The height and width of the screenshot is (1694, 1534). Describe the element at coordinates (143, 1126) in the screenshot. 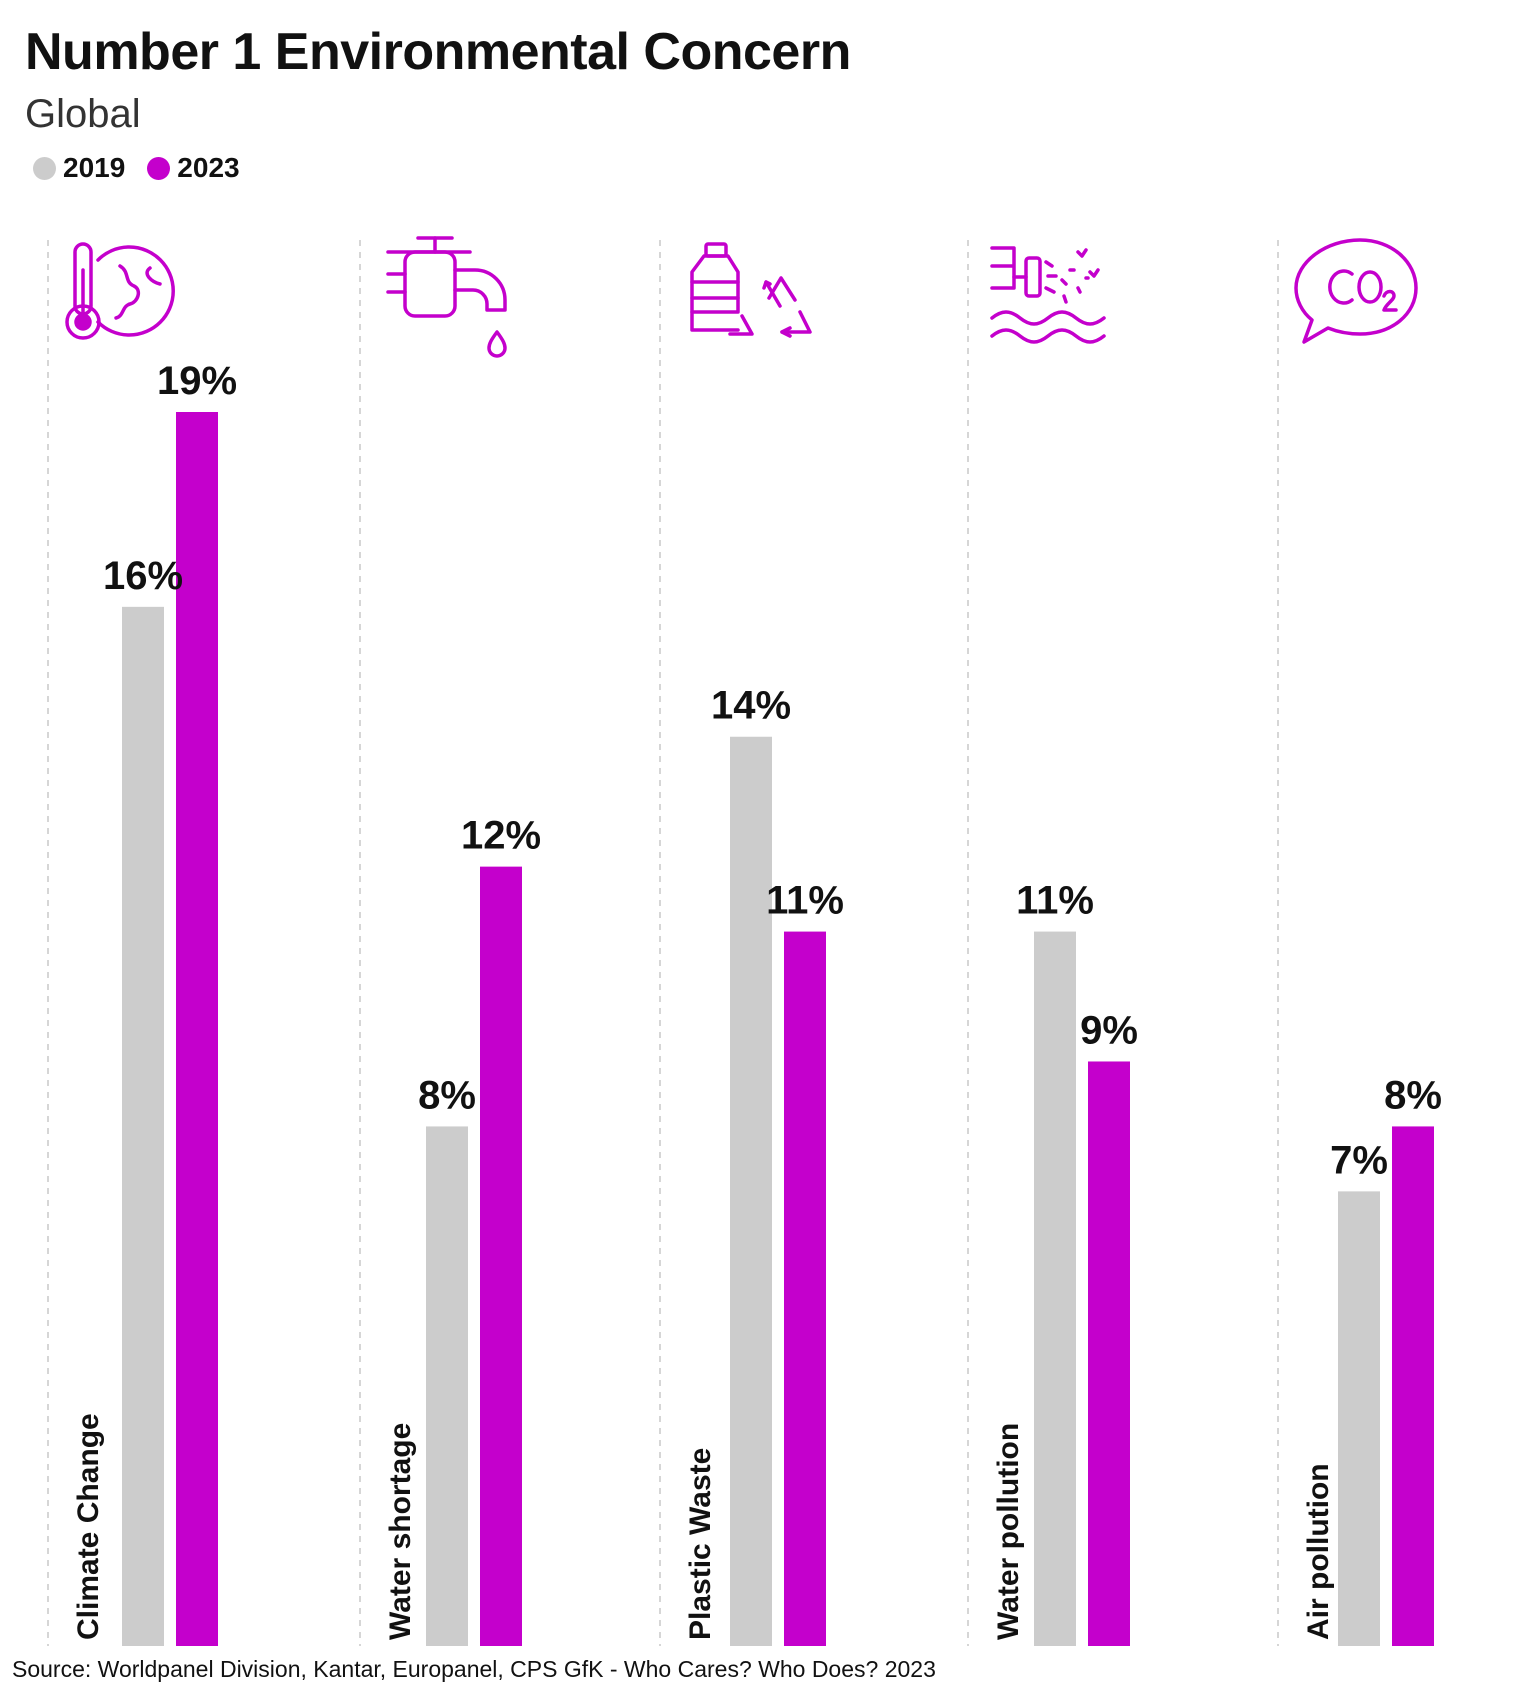

I see `bar-2019-climate-change` at that location.